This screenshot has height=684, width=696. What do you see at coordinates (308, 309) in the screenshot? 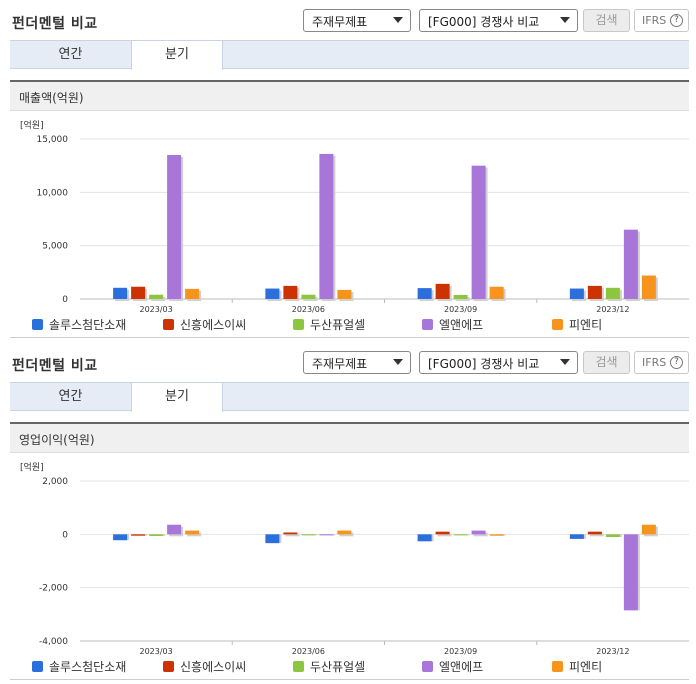
I see `x-tick-label: 2023/06` at bounding box center [308, 309].